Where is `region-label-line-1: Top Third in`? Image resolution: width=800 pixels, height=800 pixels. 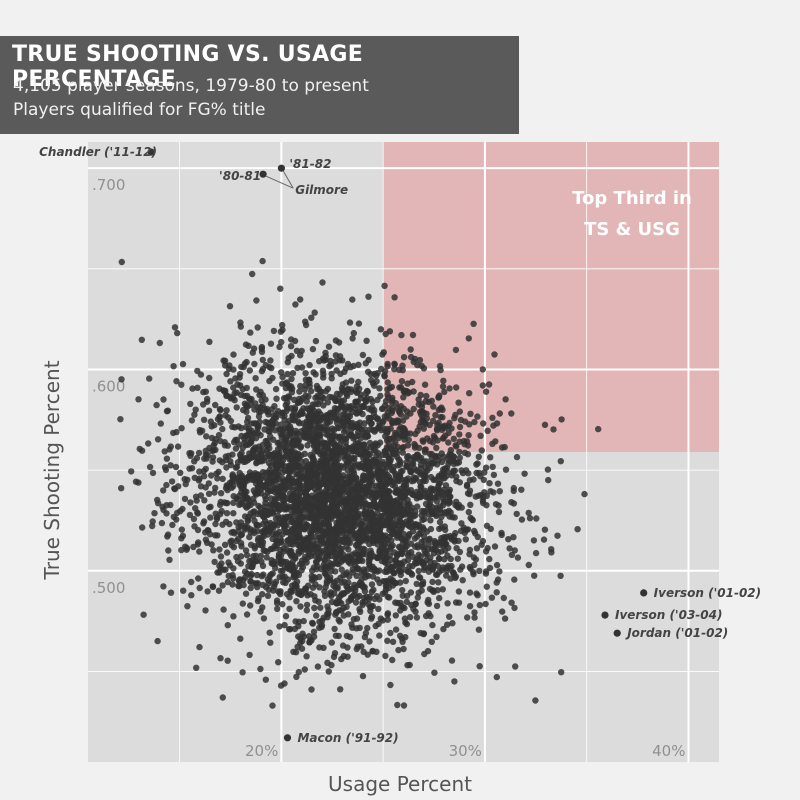
region-label-line-1: Top Third in is located at coordinates (632, 198).